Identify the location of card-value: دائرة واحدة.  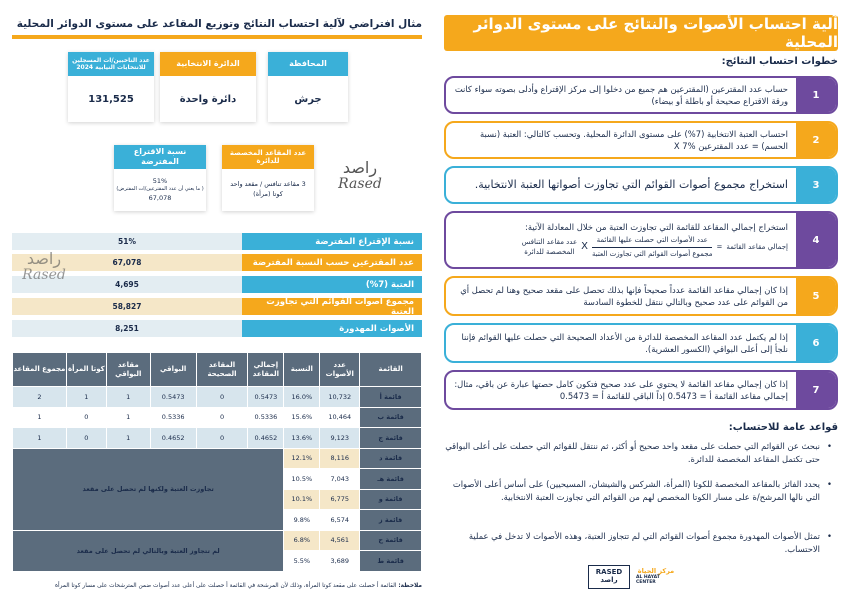
(208, 99).